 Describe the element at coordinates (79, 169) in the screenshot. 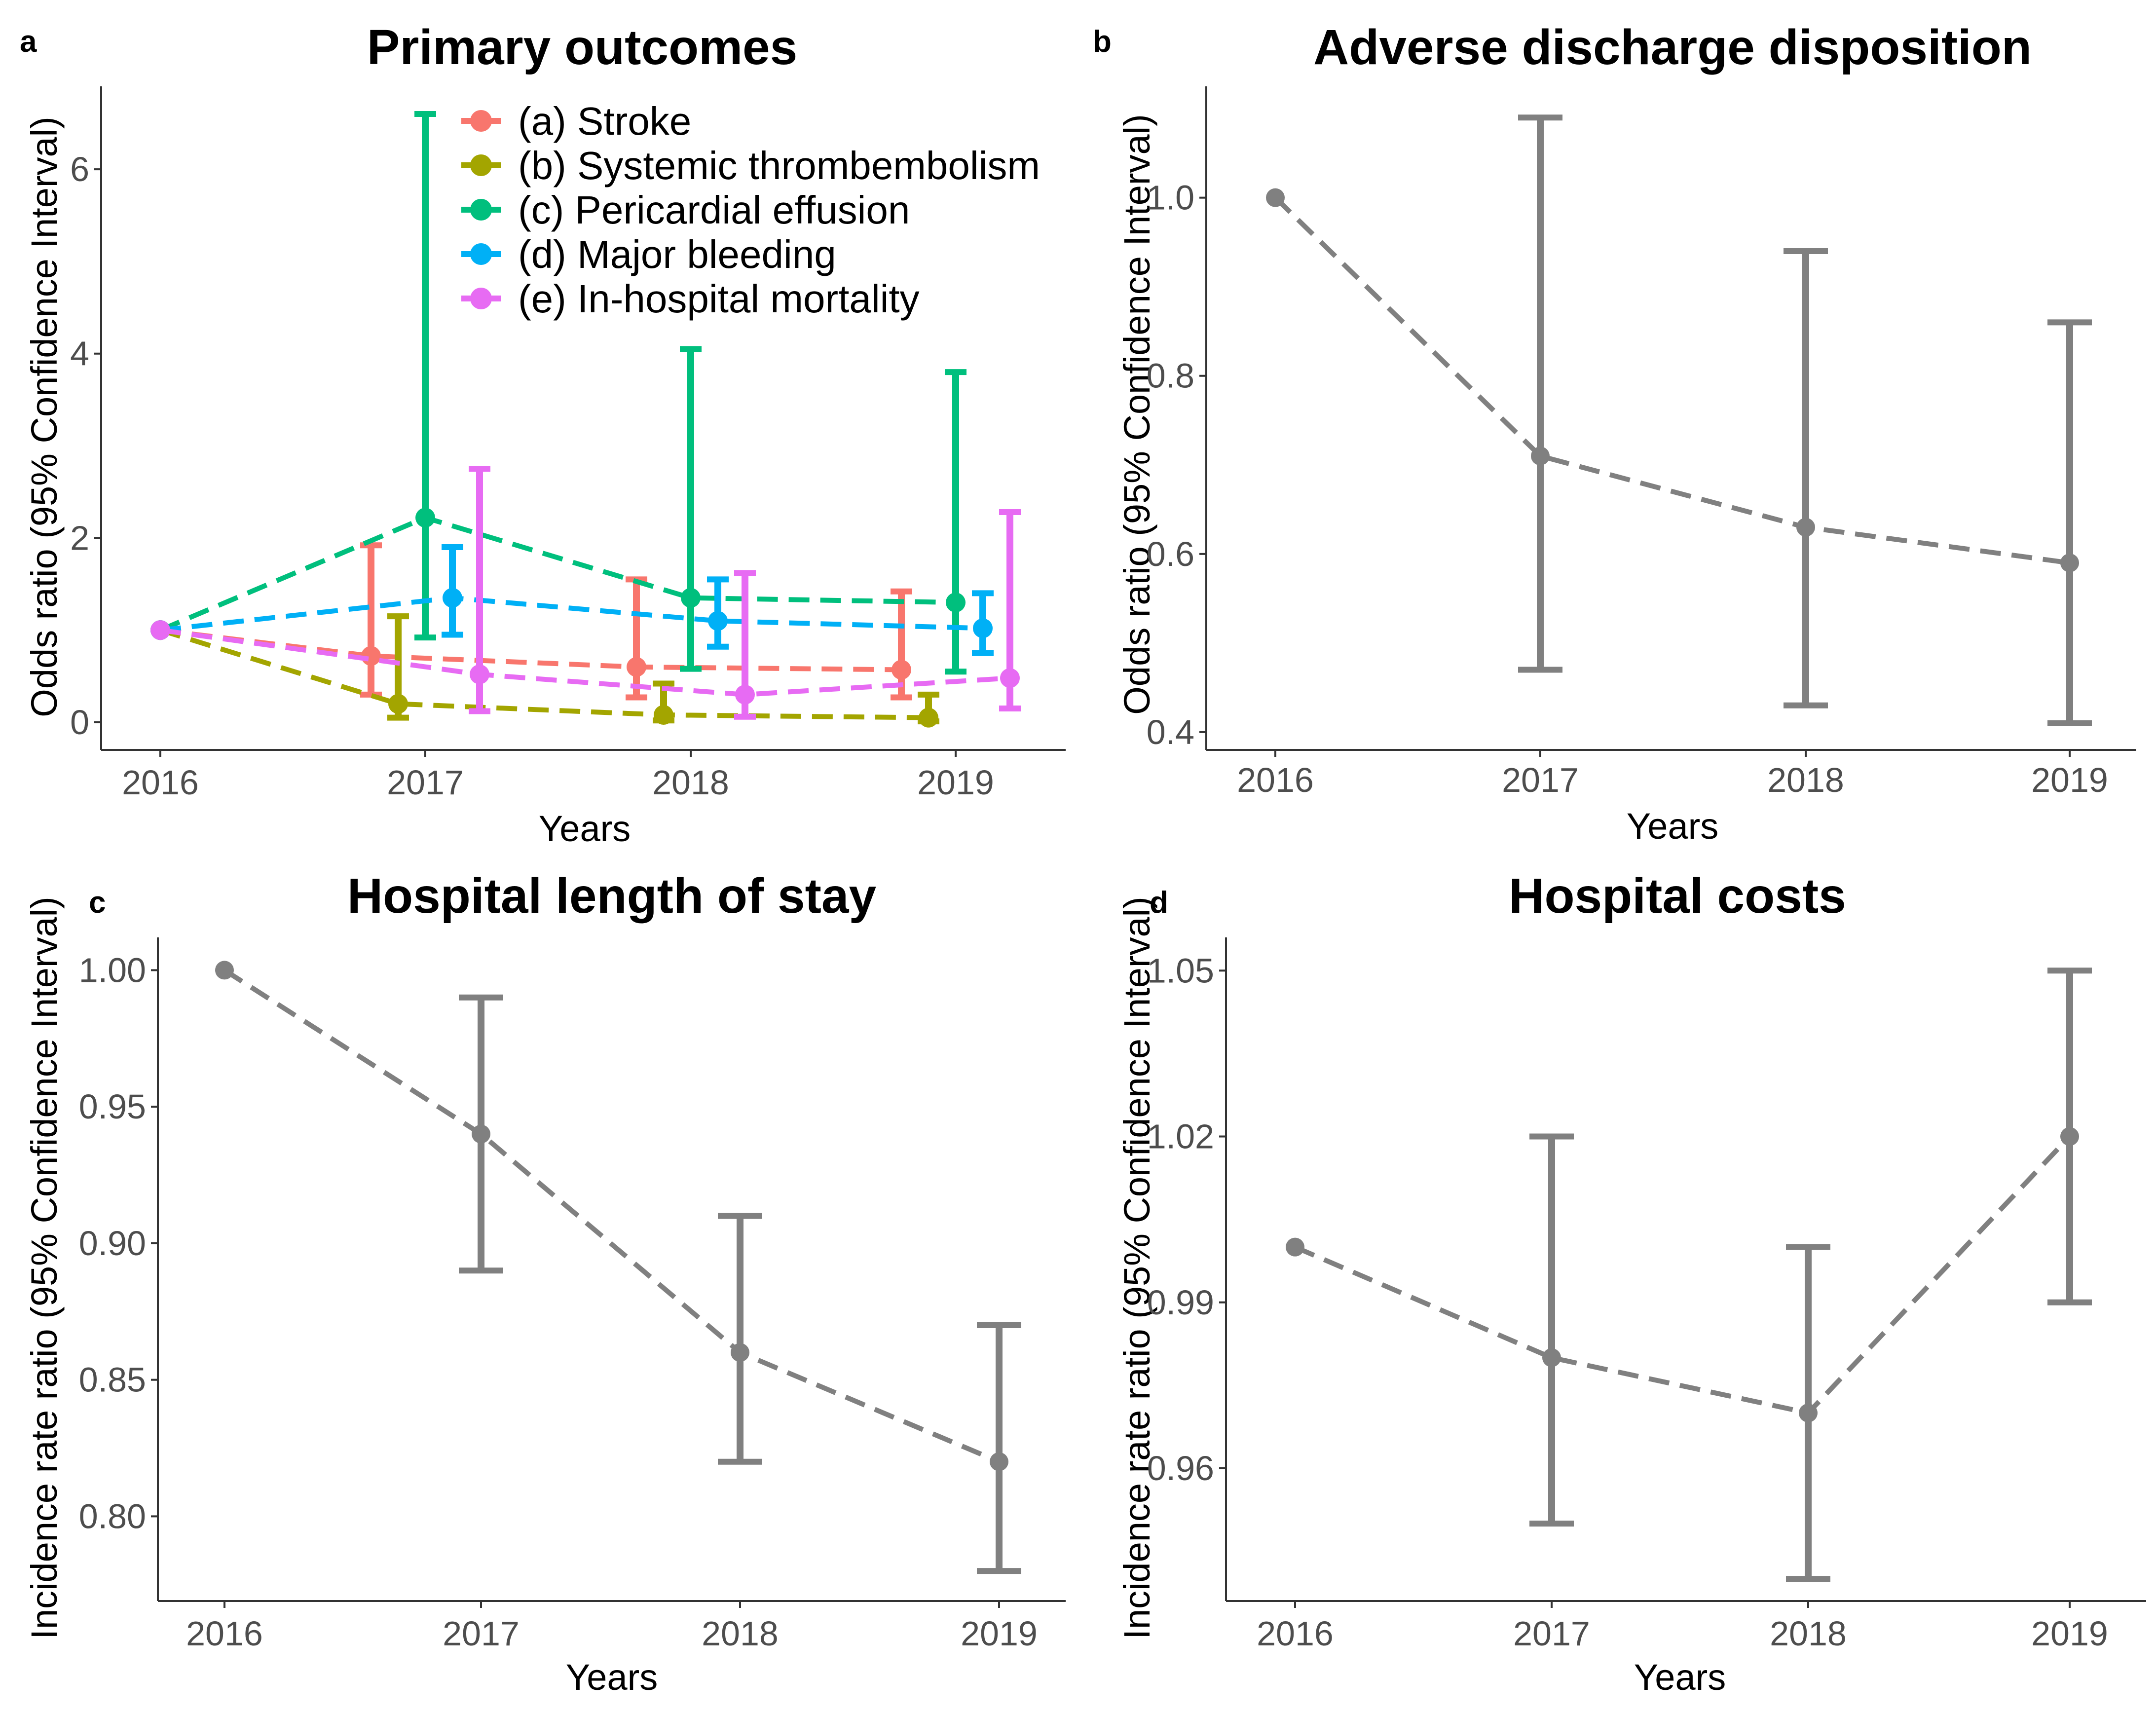

I see `y-tick-label: 6` at that location.